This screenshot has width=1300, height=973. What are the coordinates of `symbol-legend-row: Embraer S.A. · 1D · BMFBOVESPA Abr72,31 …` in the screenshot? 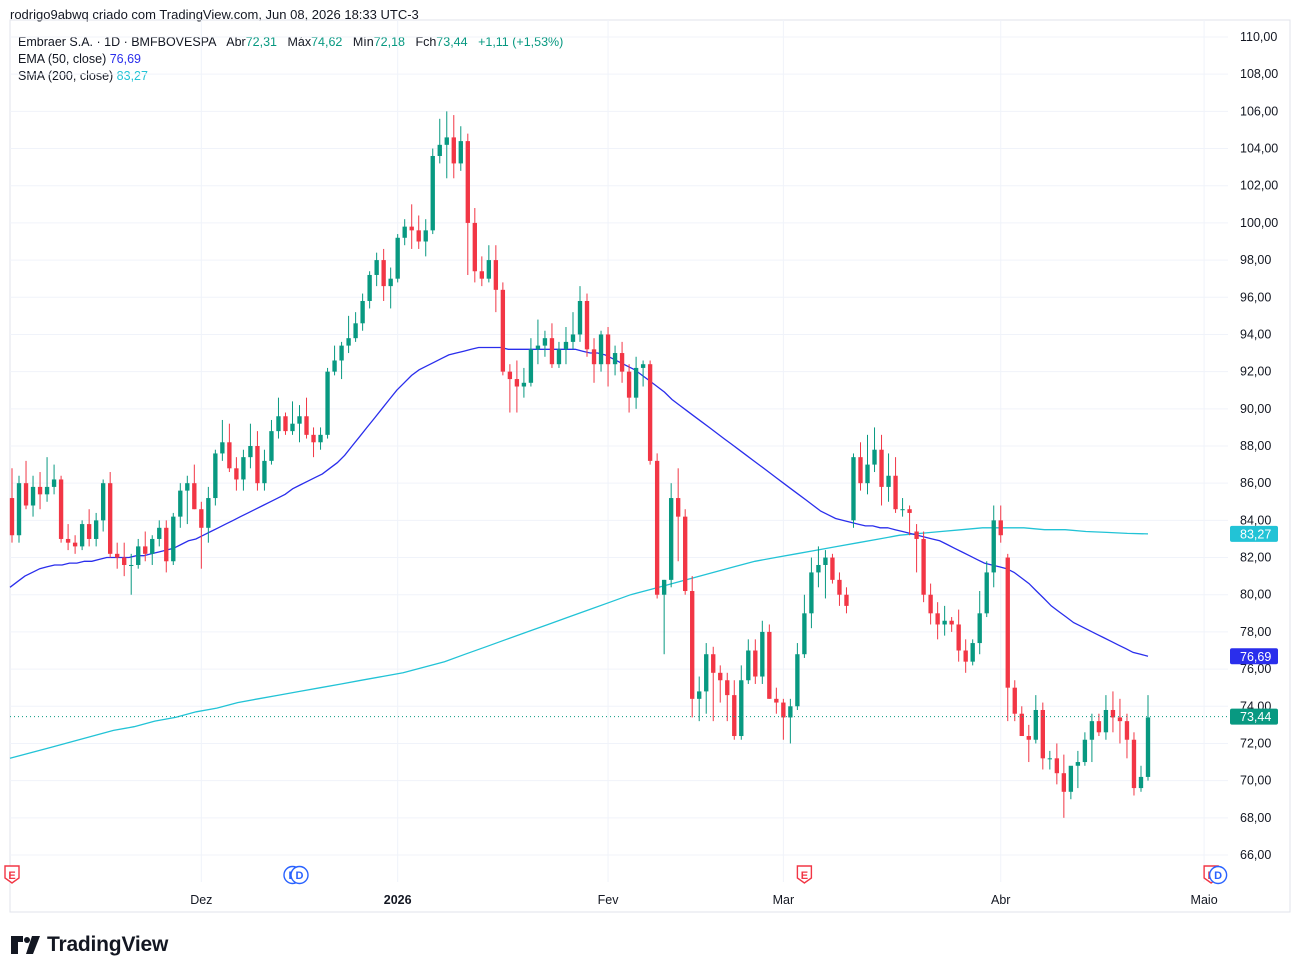 It's located at (290, 42).